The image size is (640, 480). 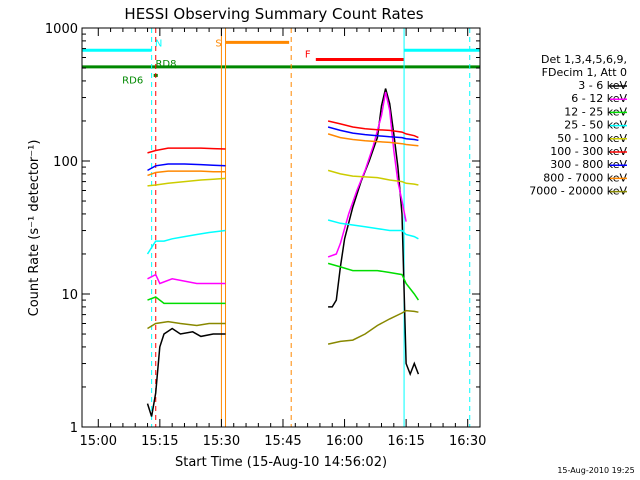 I want to click on legend-header-line: Det 1,3,4,5,6,9,, so click(x=584, y=59).